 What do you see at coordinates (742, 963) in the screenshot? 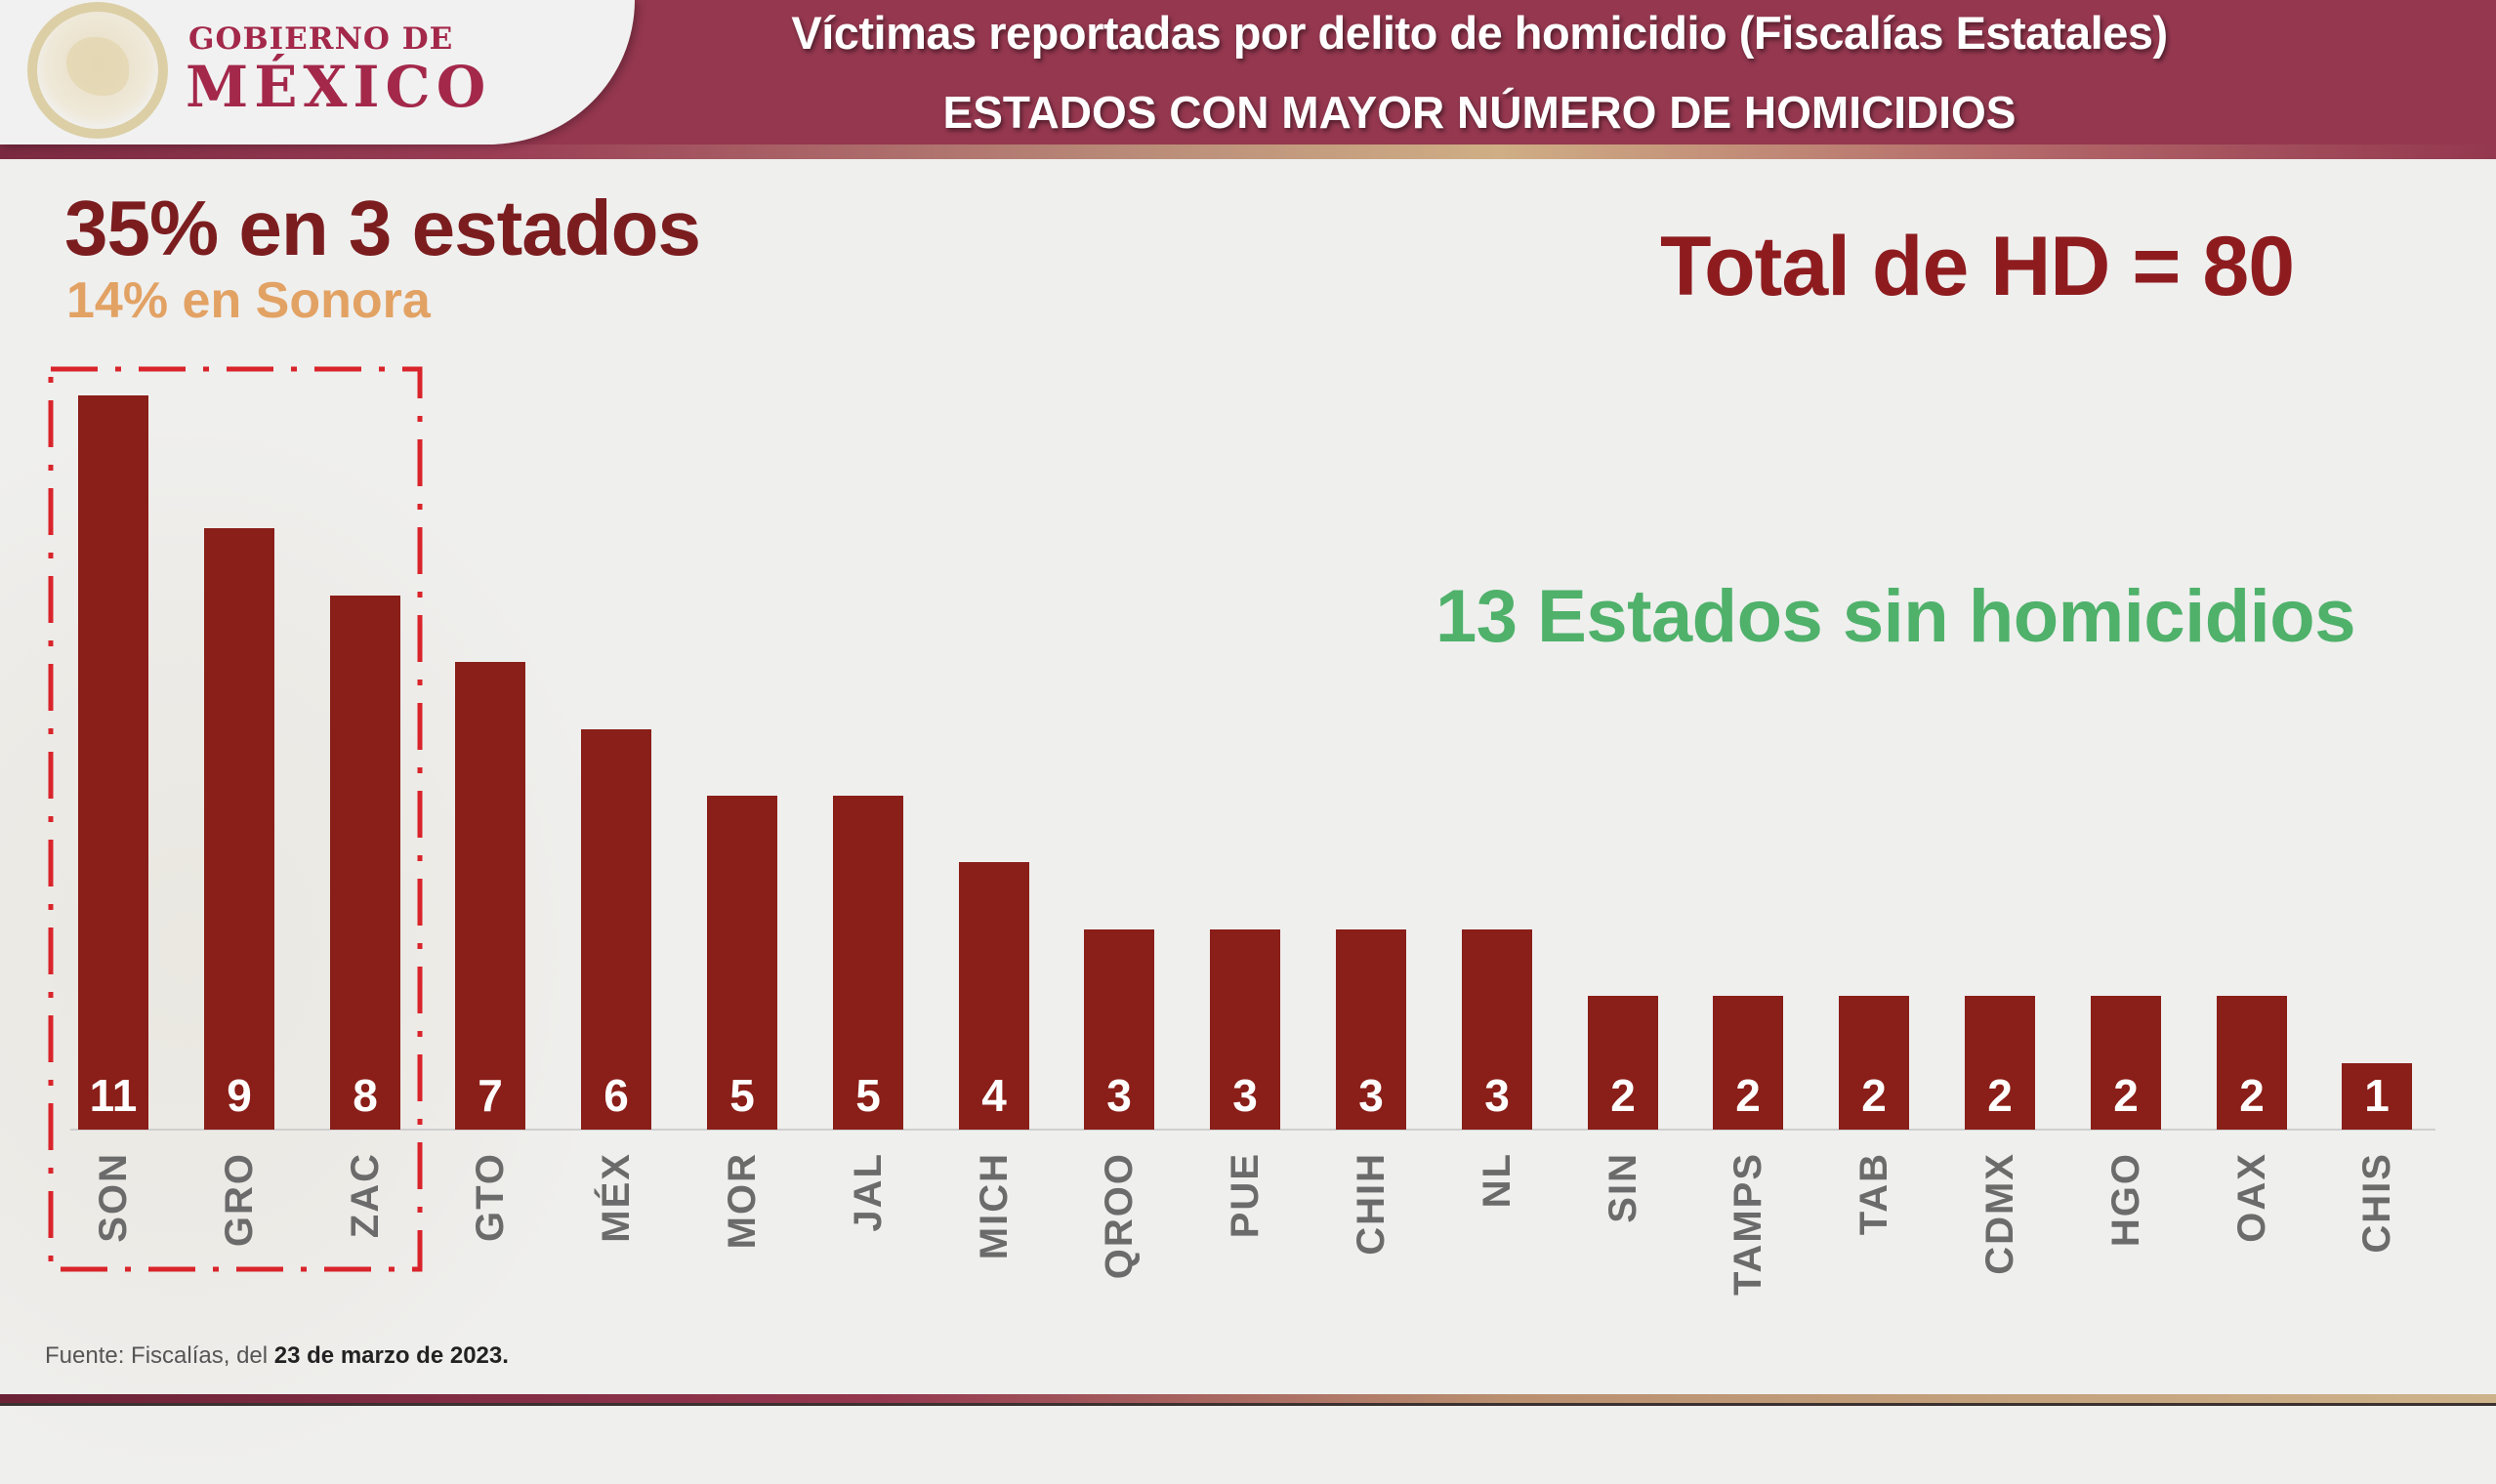
I see `bar-mor: 5` at bounding box center [742, 963].